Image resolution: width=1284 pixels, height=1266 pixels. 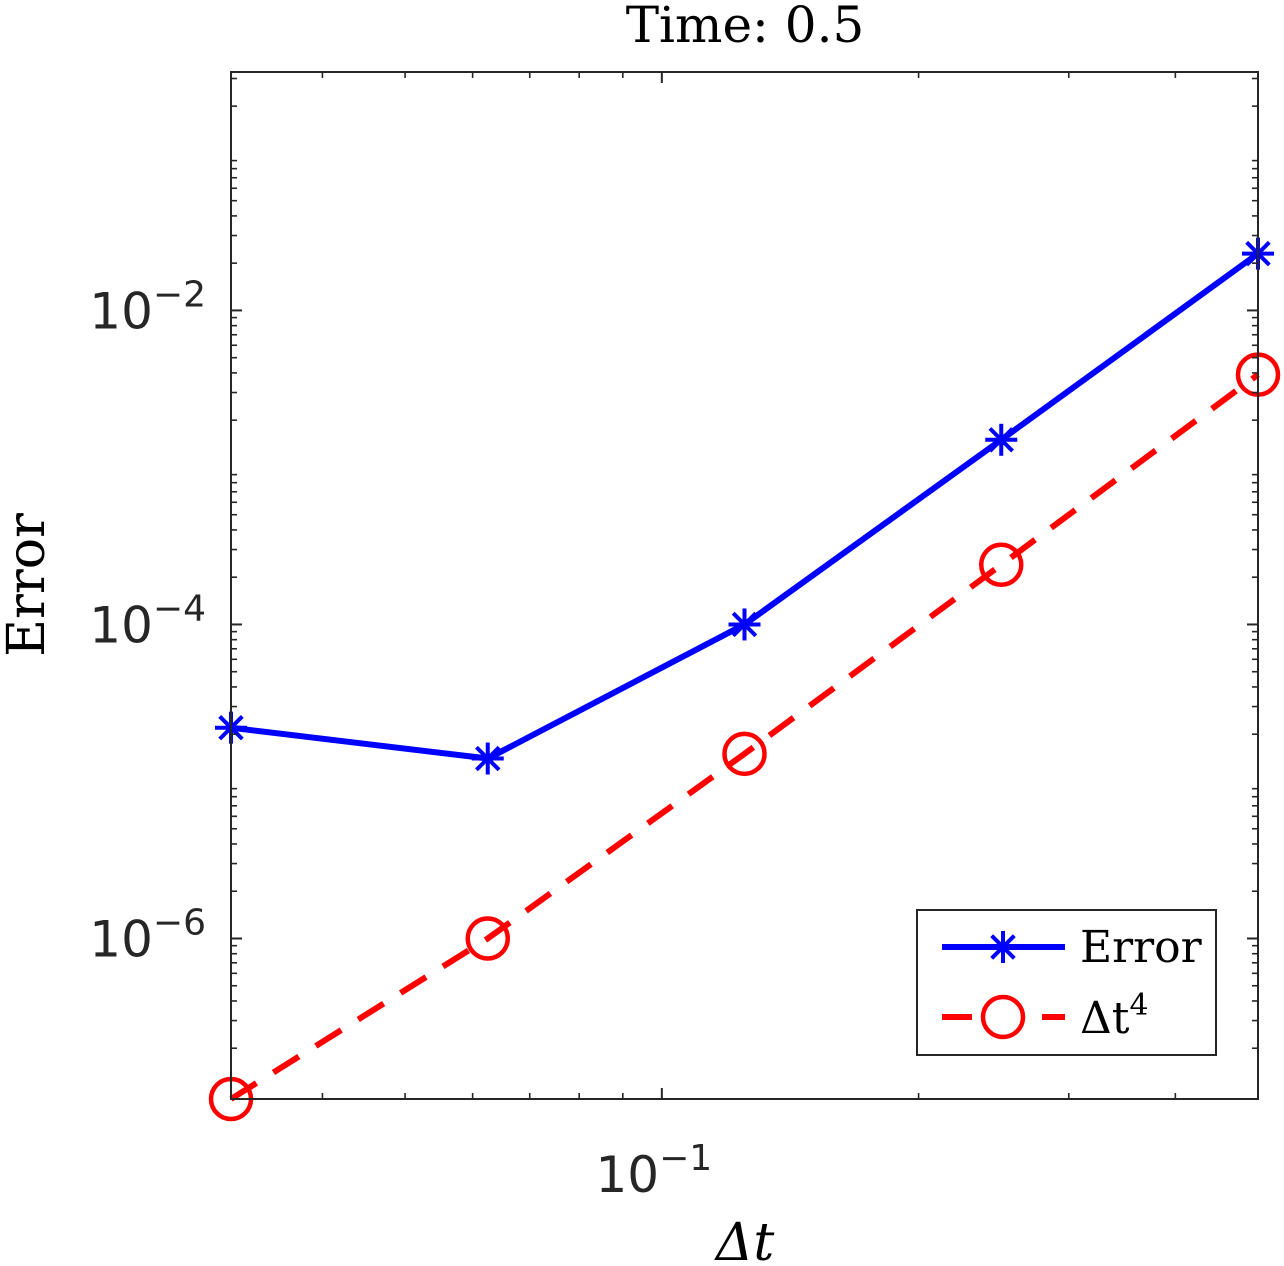 I want to click on legend-box, so click(x=1066, y=982).